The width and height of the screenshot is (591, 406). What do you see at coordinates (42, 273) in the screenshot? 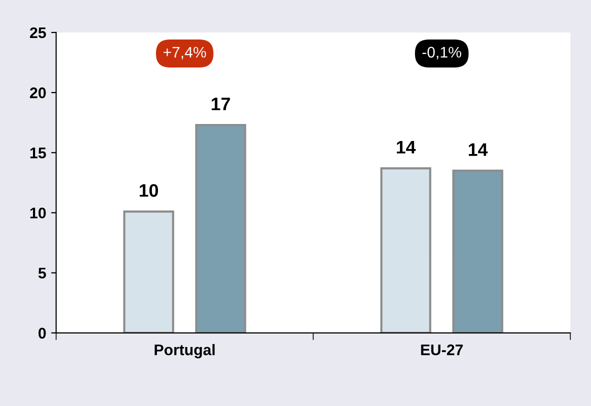
I see `y-tick-label: 5` at bounding box center [42, 273].